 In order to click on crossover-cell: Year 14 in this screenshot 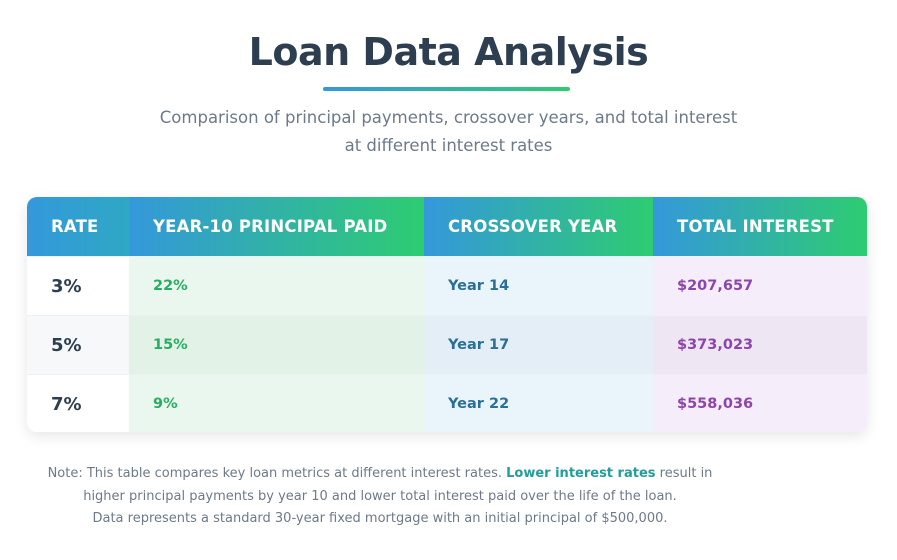, I will do `click(538, 286)`.